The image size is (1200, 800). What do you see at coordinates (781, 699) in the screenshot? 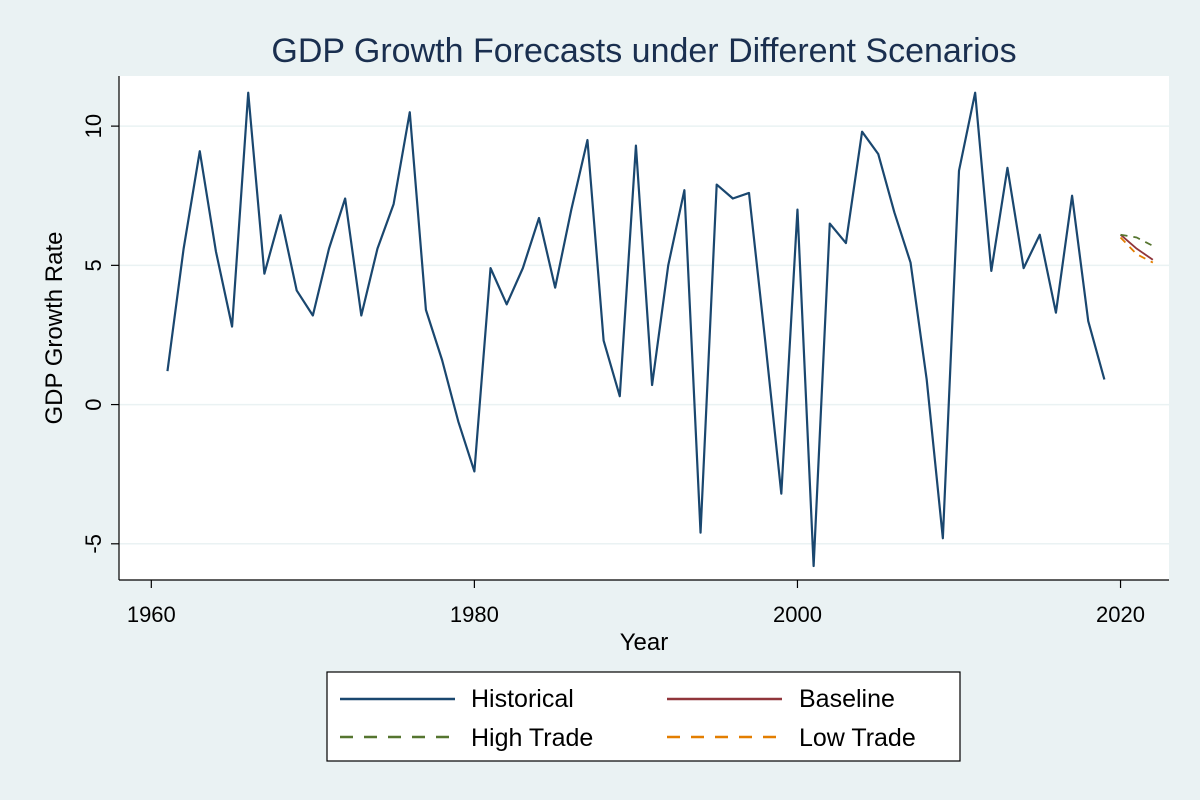
I see `legend-item-baseline: Baseline` at bounding box center [781, 699].